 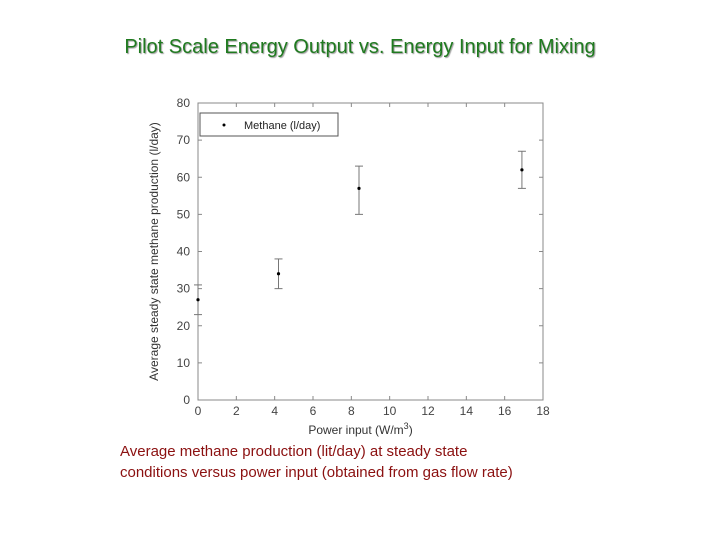 I want to click on error-bars, so click(x=360, y=233).